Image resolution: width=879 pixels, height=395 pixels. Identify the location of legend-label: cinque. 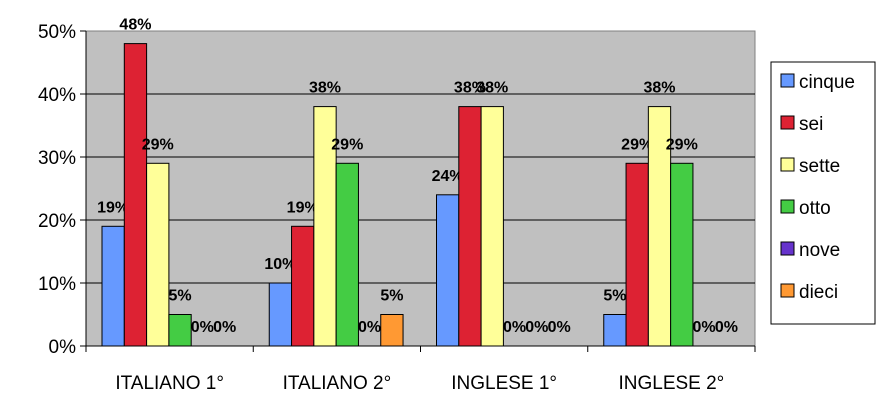
(827, 82).